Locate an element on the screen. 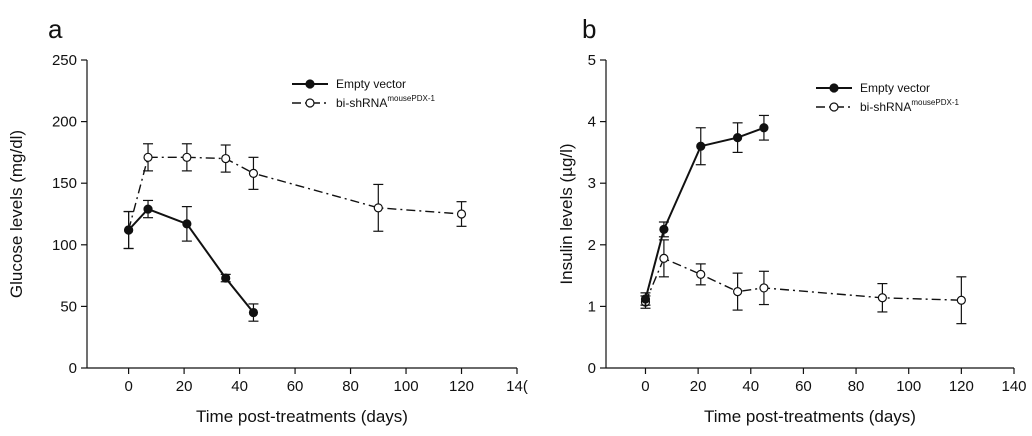  x-tick-label: 140 is located at coordinates (1013, 386).